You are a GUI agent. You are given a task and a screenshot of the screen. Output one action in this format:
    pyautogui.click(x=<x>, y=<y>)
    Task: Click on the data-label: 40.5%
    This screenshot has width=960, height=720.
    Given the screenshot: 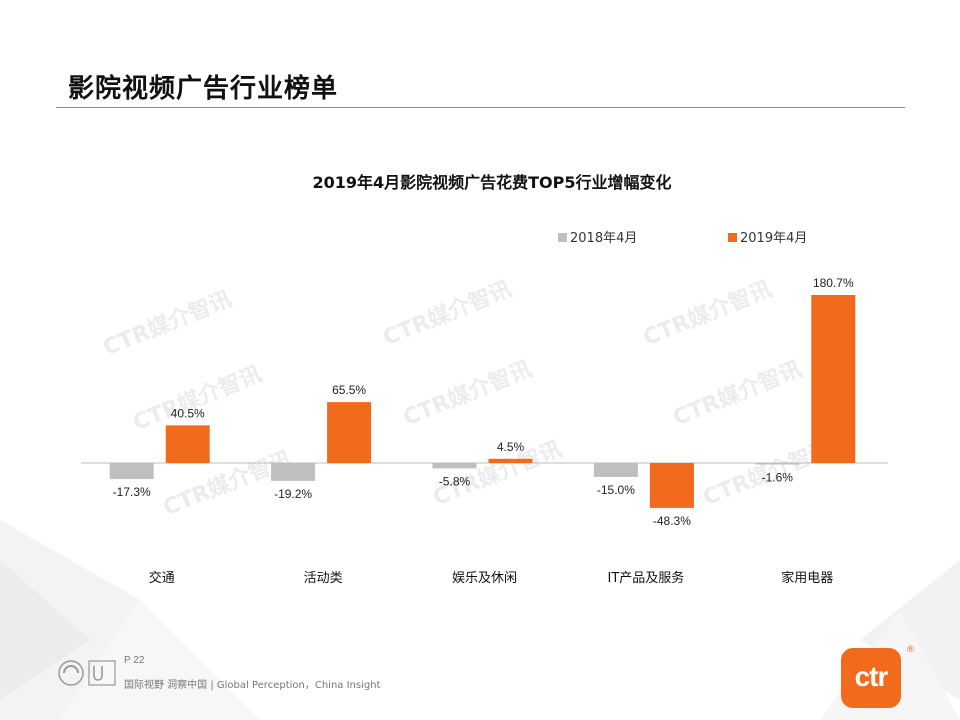 What is the action you would take?
    pyautogui.click(x=188, y=413)
    